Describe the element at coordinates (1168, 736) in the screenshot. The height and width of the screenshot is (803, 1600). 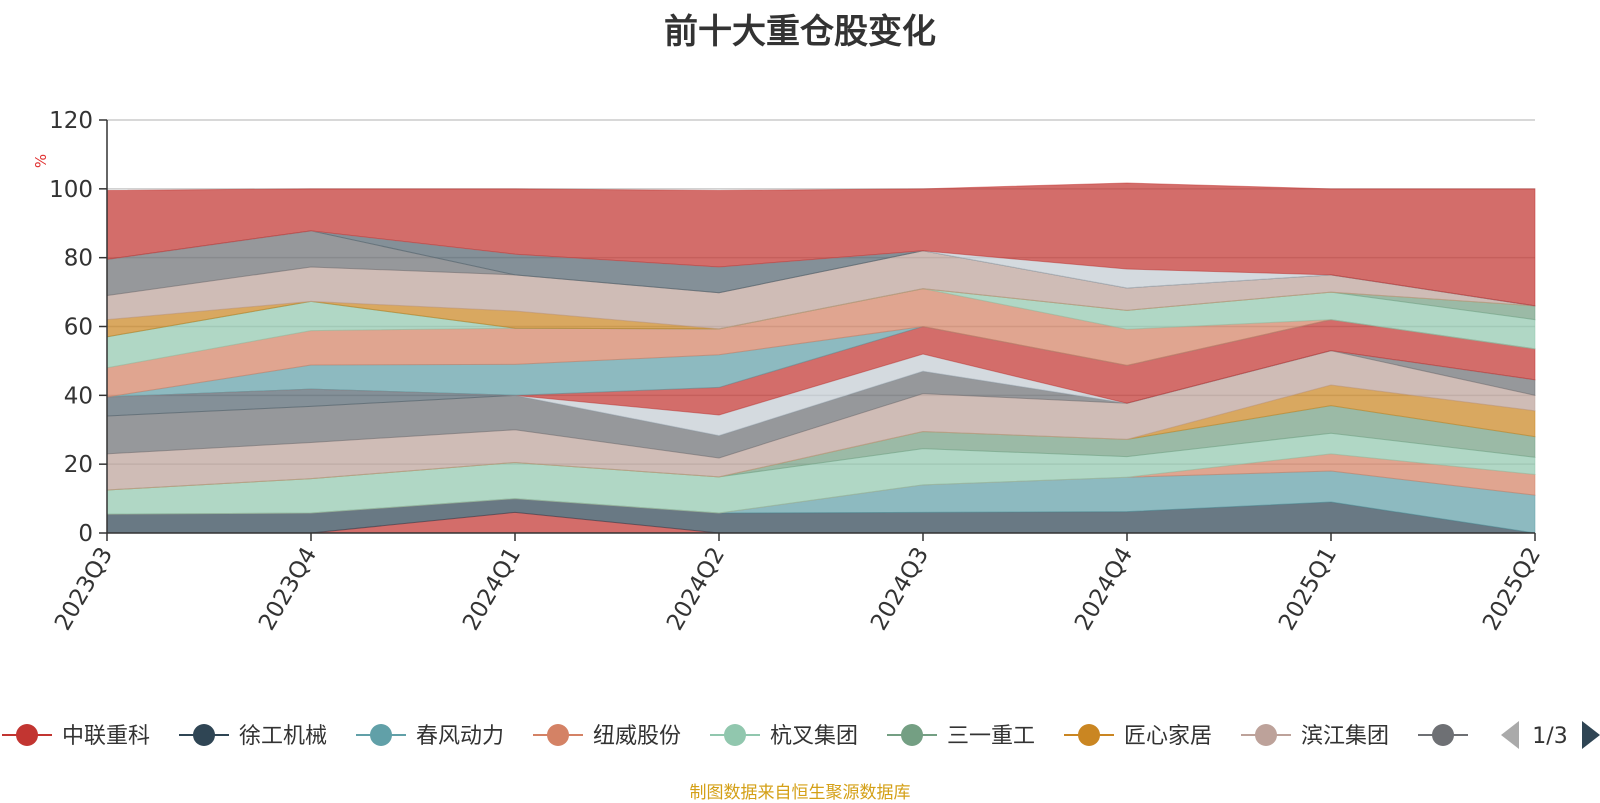
I see `legend-label: 匠心家居` at that location.